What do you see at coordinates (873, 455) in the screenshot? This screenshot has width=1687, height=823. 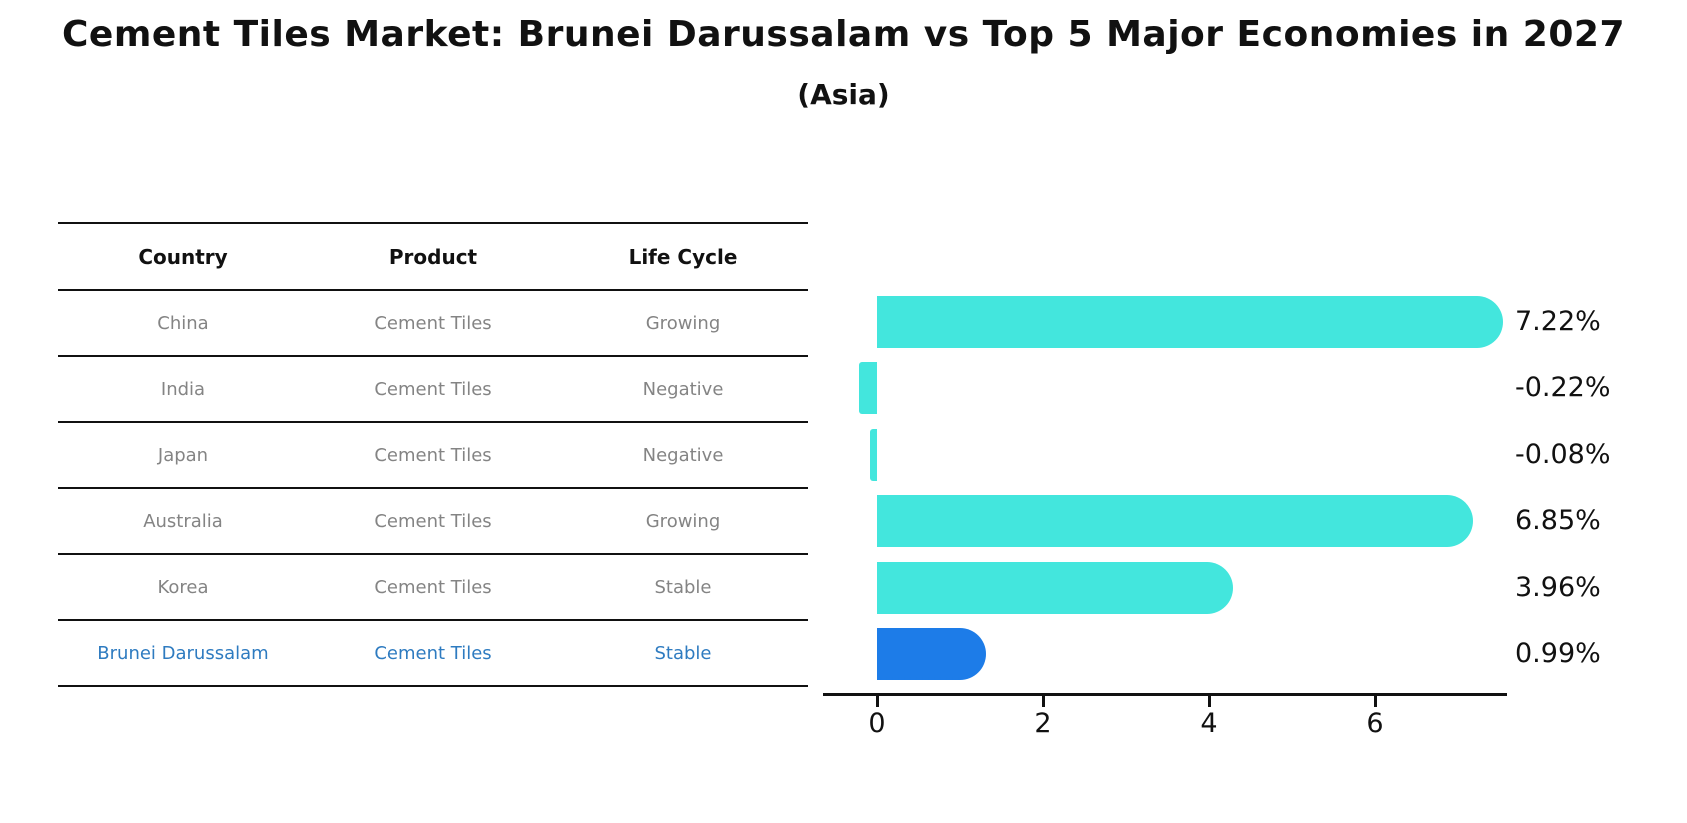 I see `bar-japan` at bounding box center [873, 455].